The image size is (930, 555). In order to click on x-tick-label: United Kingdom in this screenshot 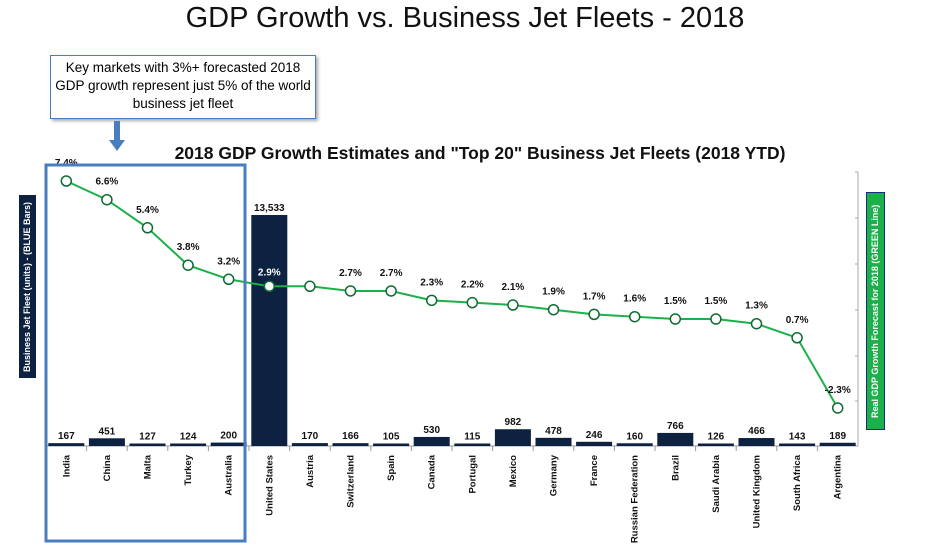, I will do `click(757, 491)`.